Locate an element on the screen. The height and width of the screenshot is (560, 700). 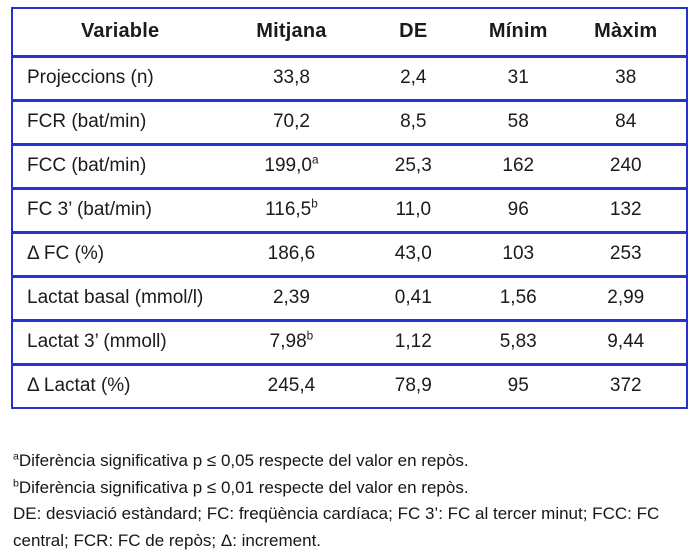
cell-minim: 5,83 is located at coordinates (518, 341).